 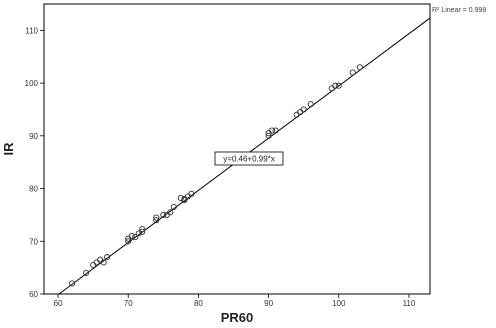 What do you see at coordinates (32, 83) in the screenshot?
I see `y-tick-label: 100` at bounding box center [32, 83].